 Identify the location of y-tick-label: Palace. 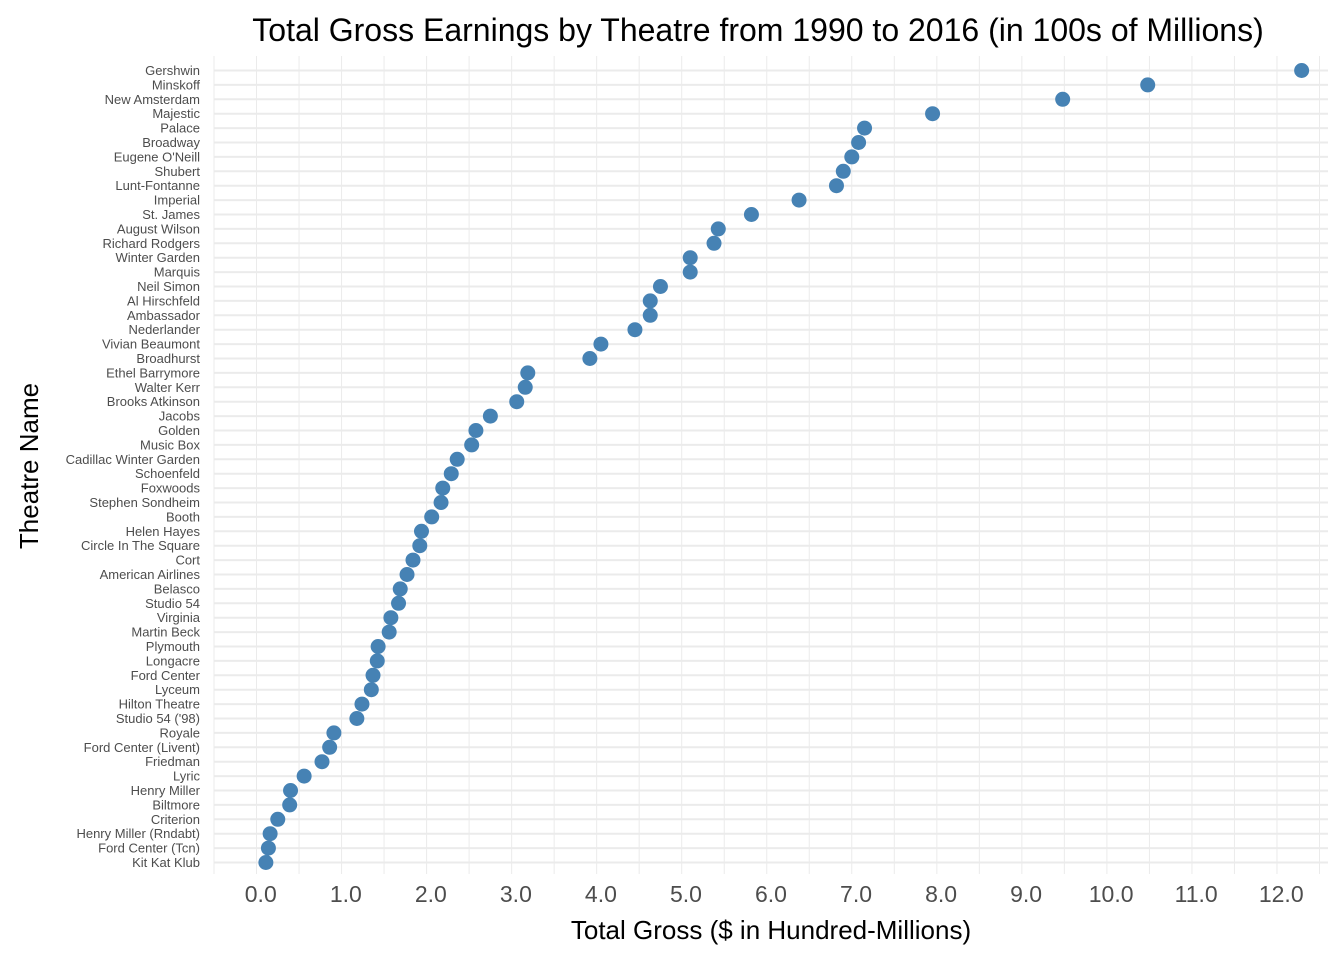
(180, 128).